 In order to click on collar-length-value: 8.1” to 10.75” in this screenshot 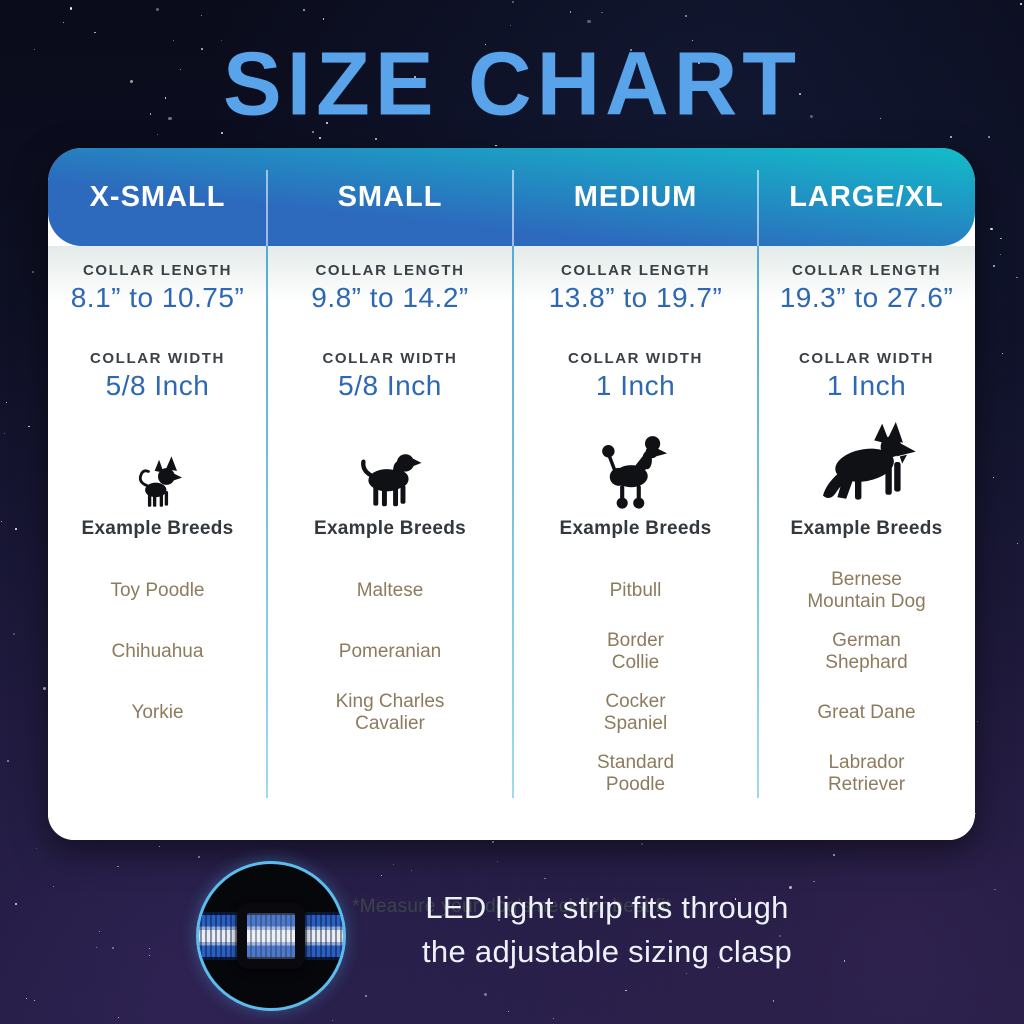, I will do `click(157, 297)`.